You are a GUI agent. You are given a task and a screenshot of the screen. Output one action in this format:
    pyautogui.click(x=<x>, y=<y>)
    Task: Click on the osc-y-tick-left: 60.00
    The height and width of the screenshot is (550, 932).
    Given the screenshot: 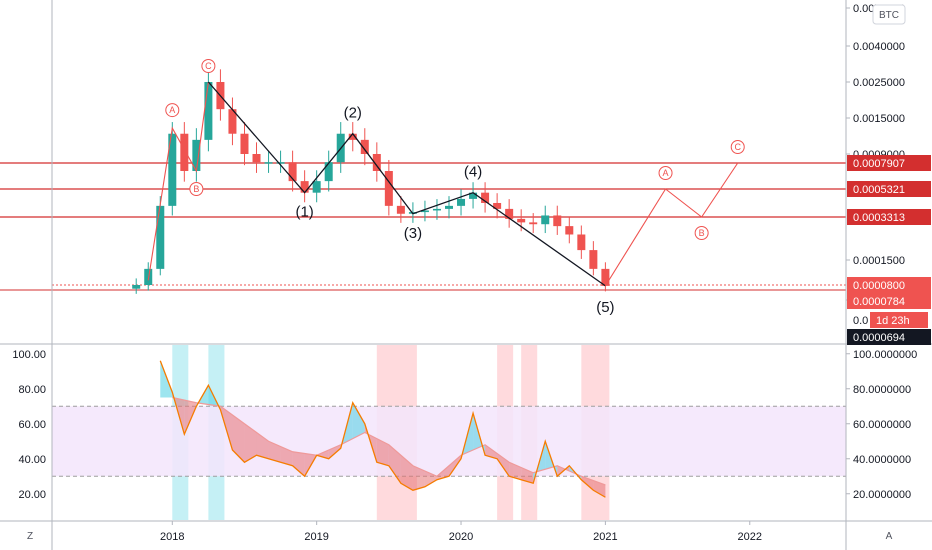 What is the action you would take?
    pyautogui.click(x=32, y=425)
    